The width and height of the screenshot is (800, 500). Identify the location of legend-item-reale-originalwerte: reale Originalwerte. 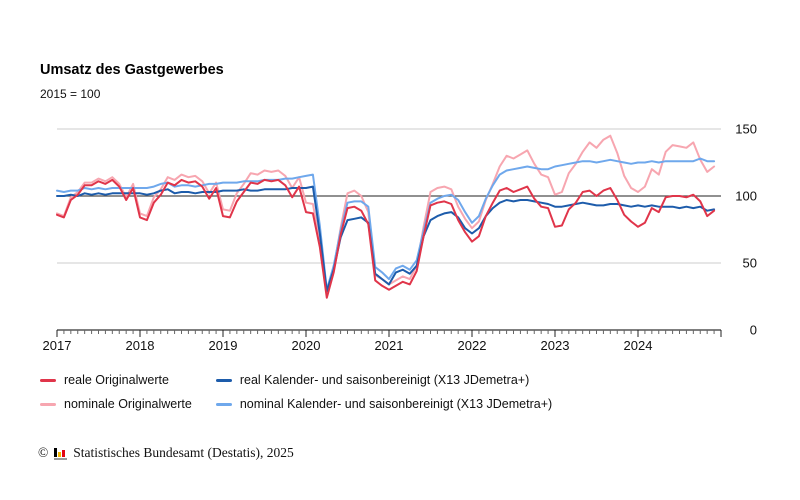
(116, 380).